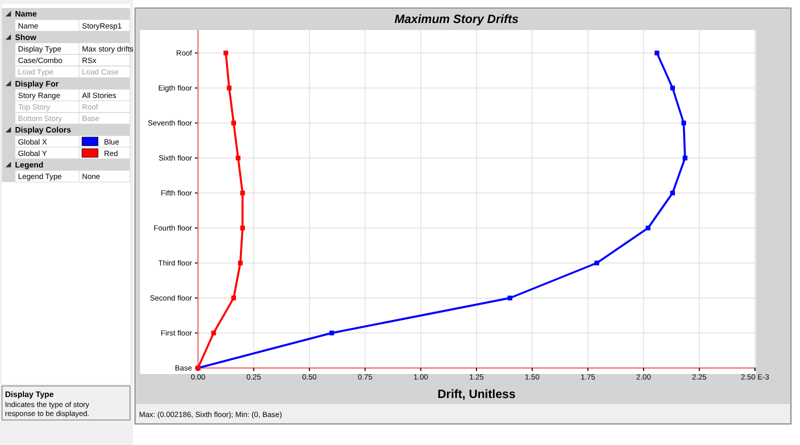 Image resolution: width=800 pixels, height=445 pixels. I want to click on text: Display For, so click(37, 83).